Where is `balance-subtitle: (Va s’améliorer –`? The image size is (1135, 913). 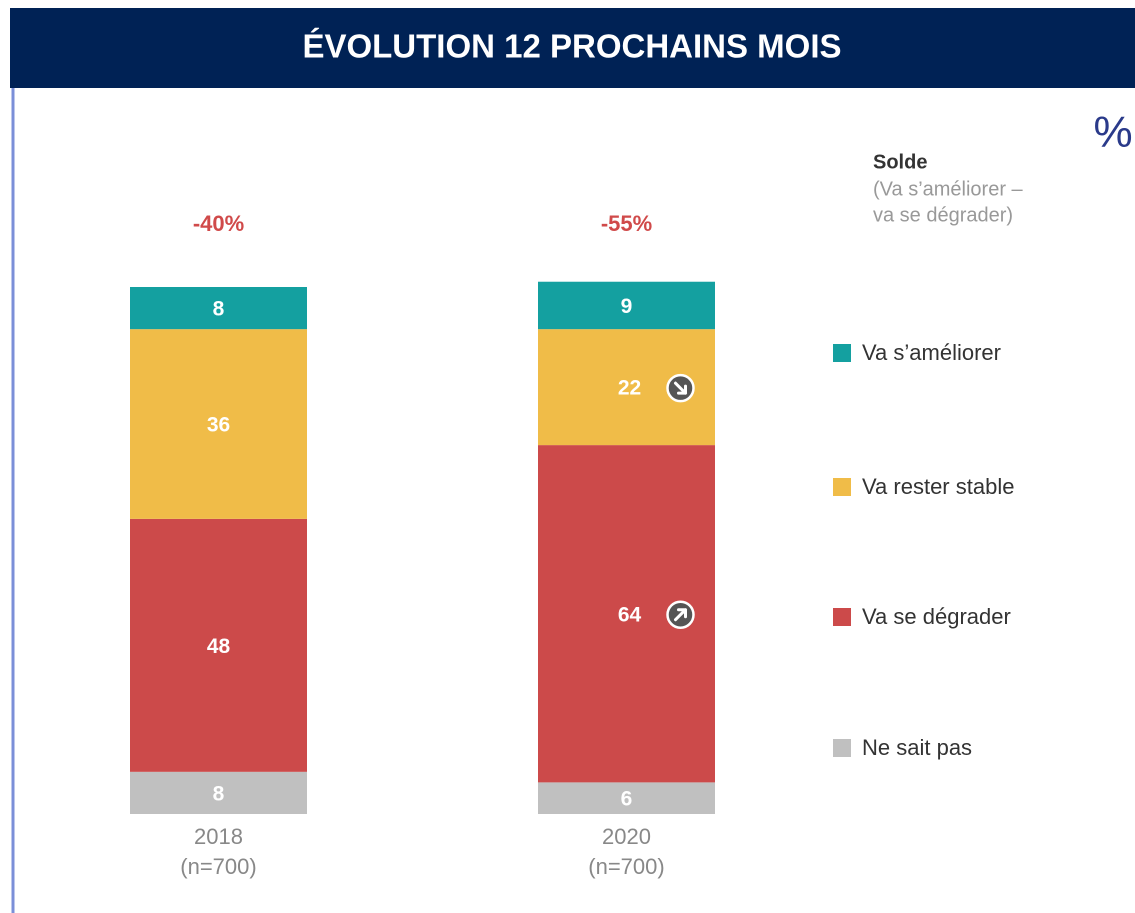 balance-subtitle: (Va s’améliorer – is located at coordinates (948, 189).